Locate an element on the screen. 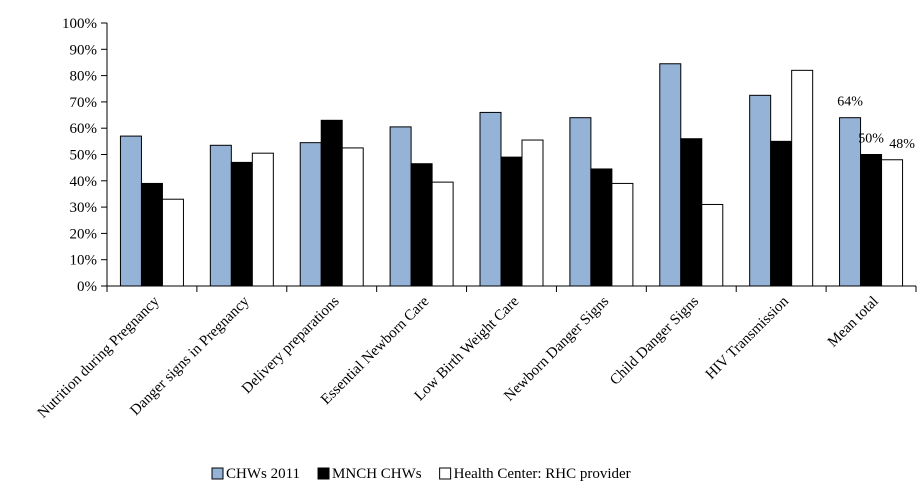 The height and width of the screenshot is (486, 921). y-tick-label: 30% is located at coordinates (84, 208).